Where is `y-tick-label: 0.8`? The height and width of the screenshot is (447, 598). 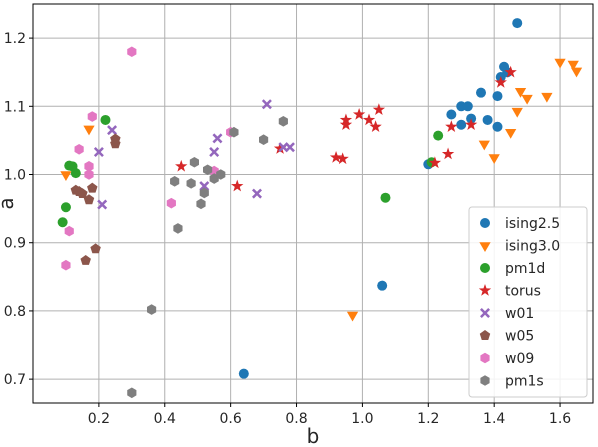 y-tick-label: 0.8 is located at coordinates (15, 312).